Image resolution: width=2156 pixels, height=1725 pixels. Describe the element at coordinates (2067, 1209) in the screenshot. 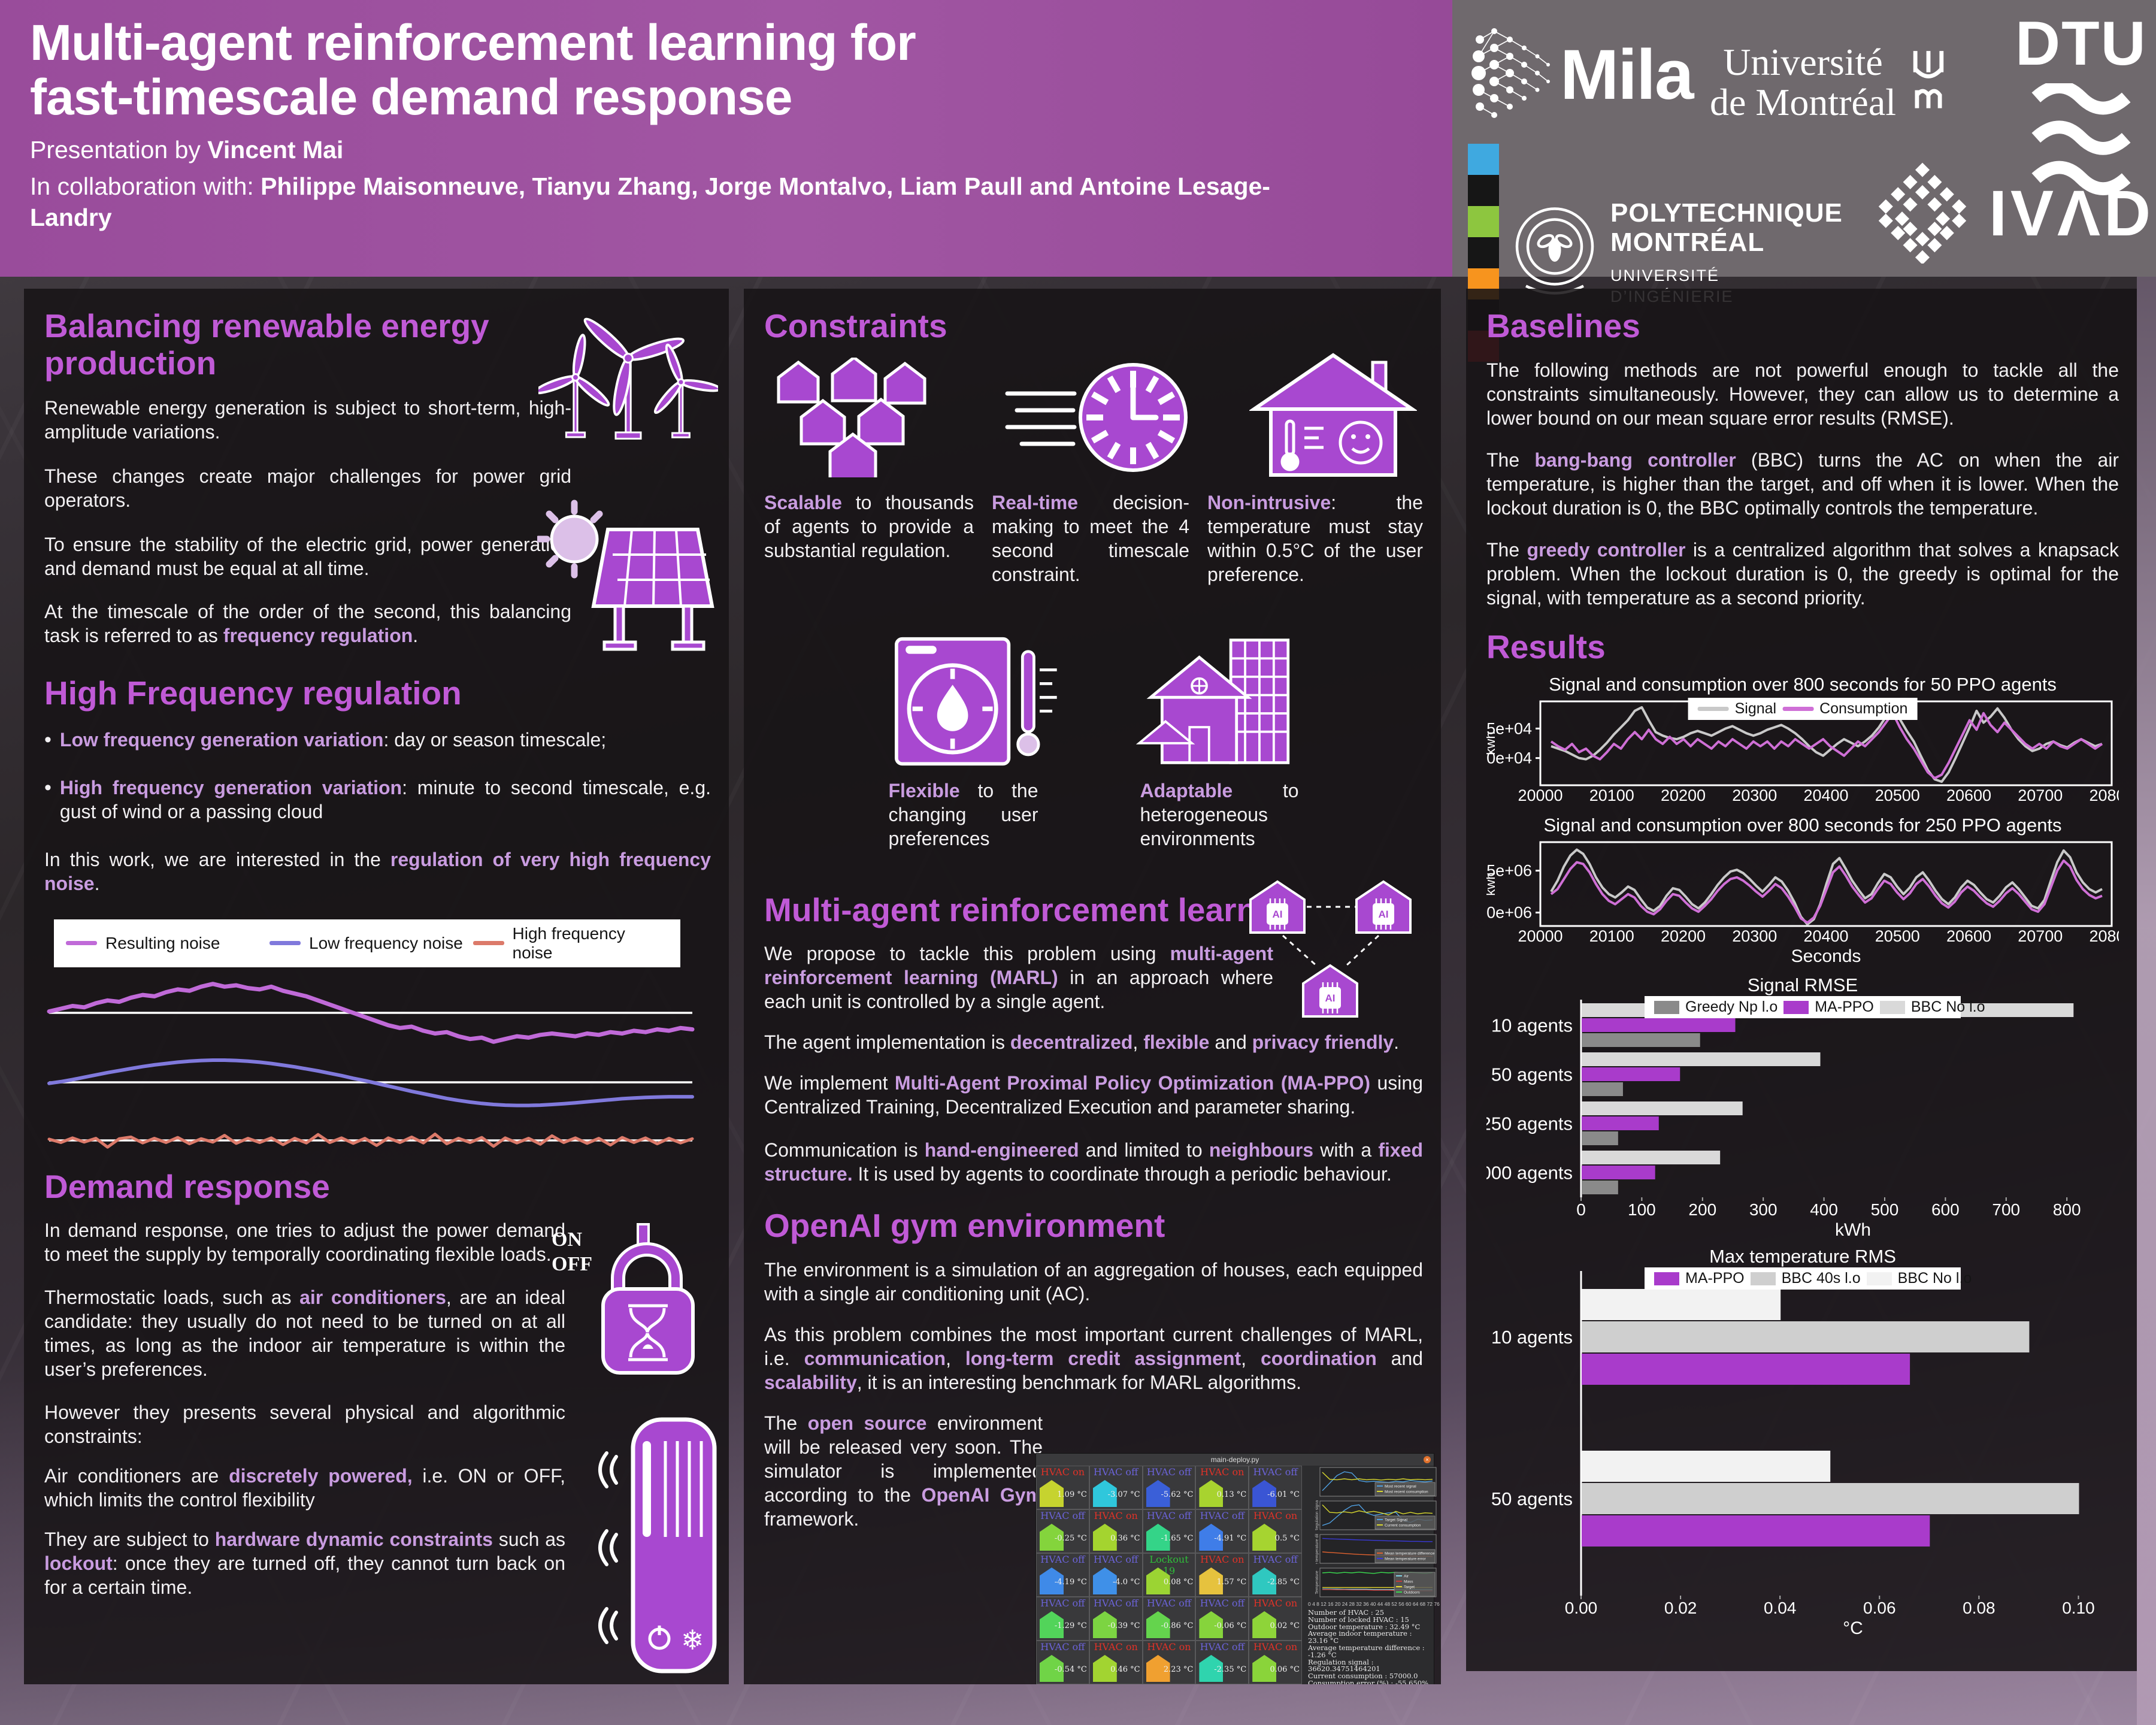

I see `svg-text: 800` at that location.